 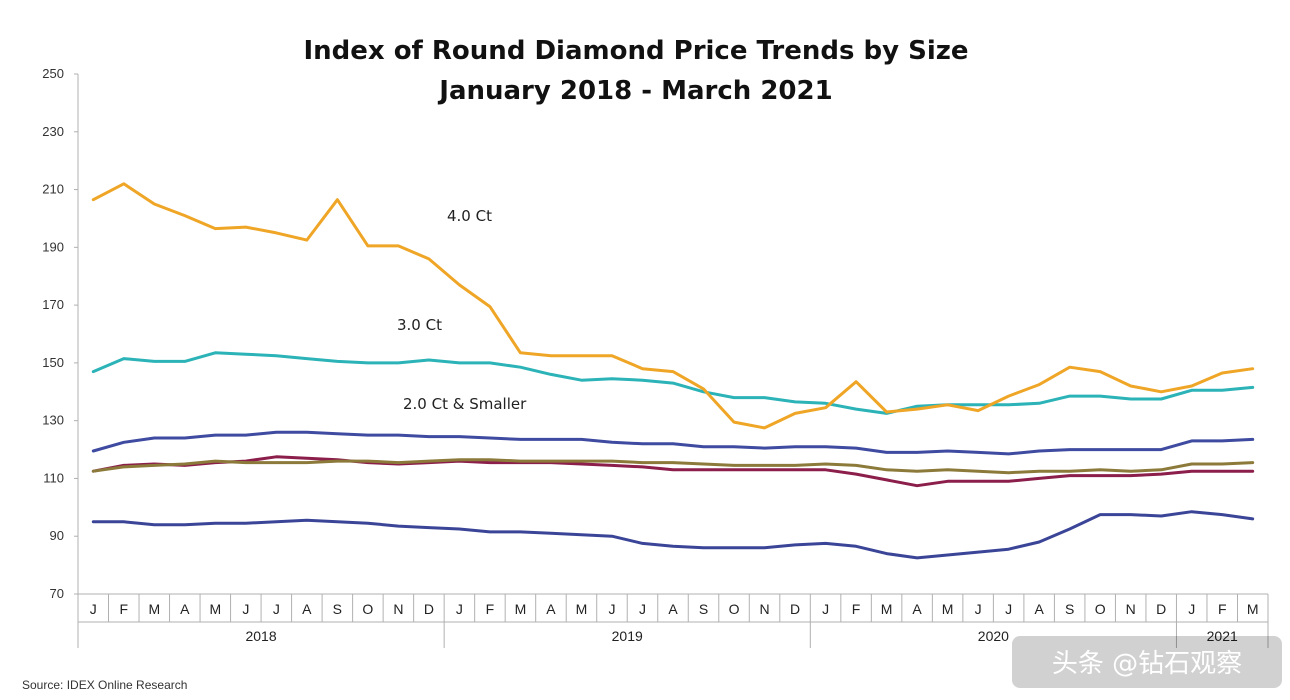 I want to click on watermark: 头条 @钻石观察, so click(x=1147, y=662).